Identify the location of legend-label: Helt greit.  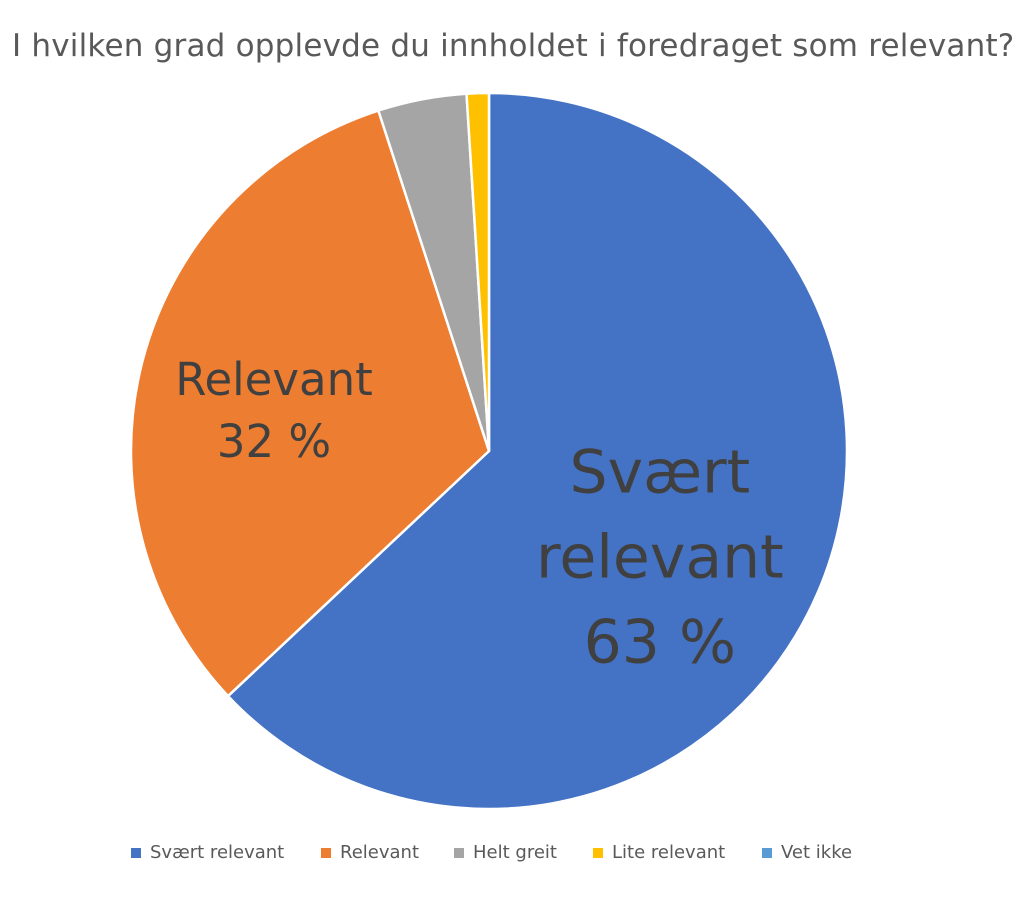
(515, 852).